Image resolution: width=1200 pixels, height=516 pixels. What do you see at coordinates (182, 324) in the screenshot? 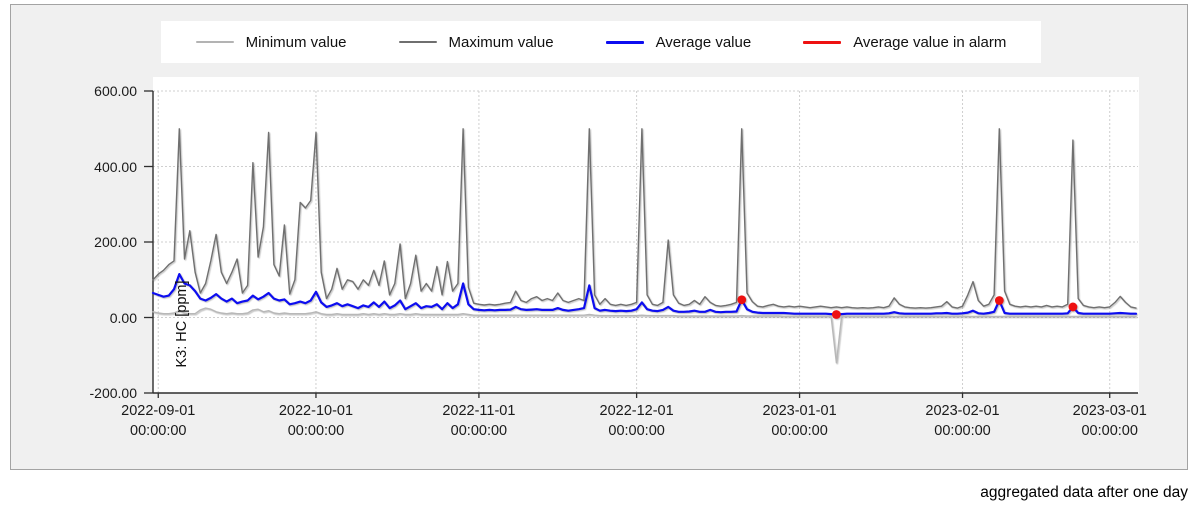
I see `y-axis-title: K3: HC [ppm]` at bounding box center [182, 324].